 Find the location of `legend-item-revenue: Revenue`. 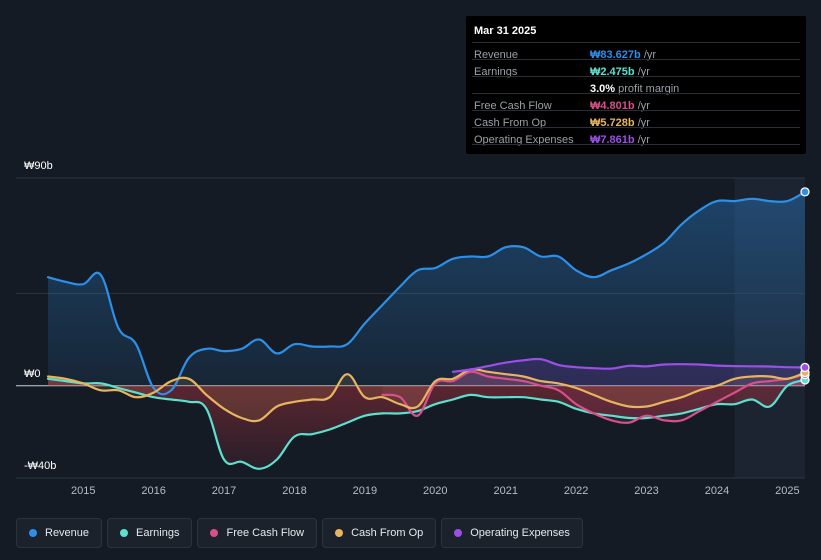

legend-item-revenue: Revenue is located at coordinates (59, 533).